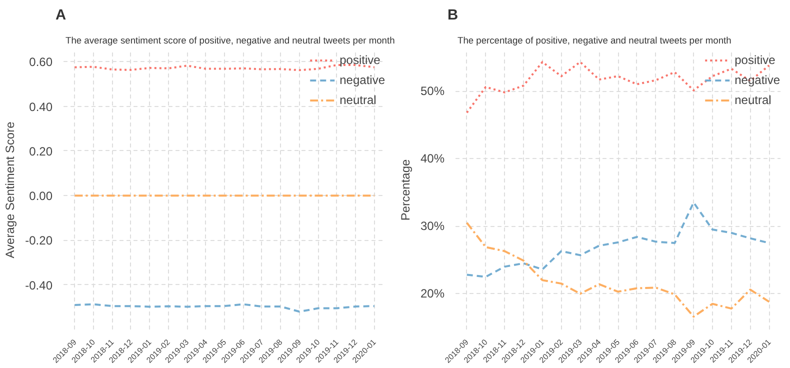  I want to click on y-tick-label: 0.40, so click(41, 107).